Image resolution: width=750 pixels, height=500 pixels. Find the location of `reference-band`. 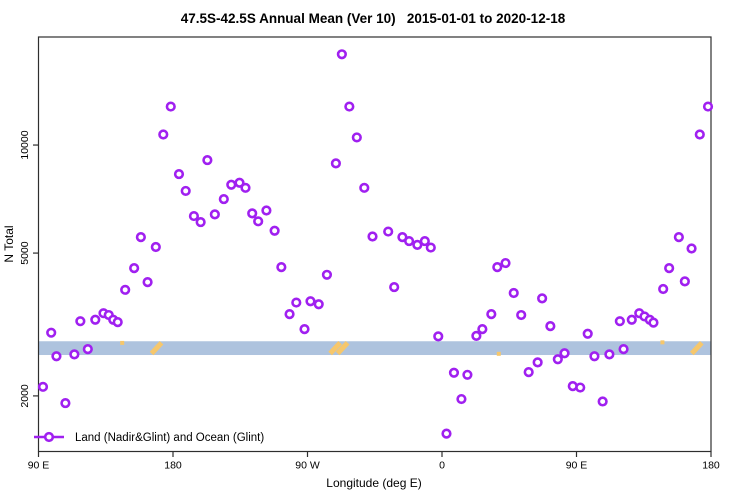

reference-band is located at coordinates (374, 348).